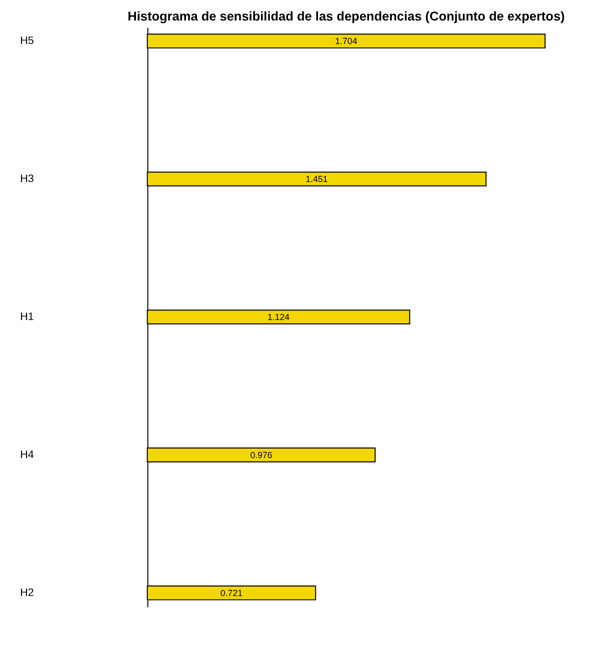 This screenshot has height=660, width=605. Describe the element at coordinates (261, 455) in the screenshot. I see `data-label: 0.976` at that location.